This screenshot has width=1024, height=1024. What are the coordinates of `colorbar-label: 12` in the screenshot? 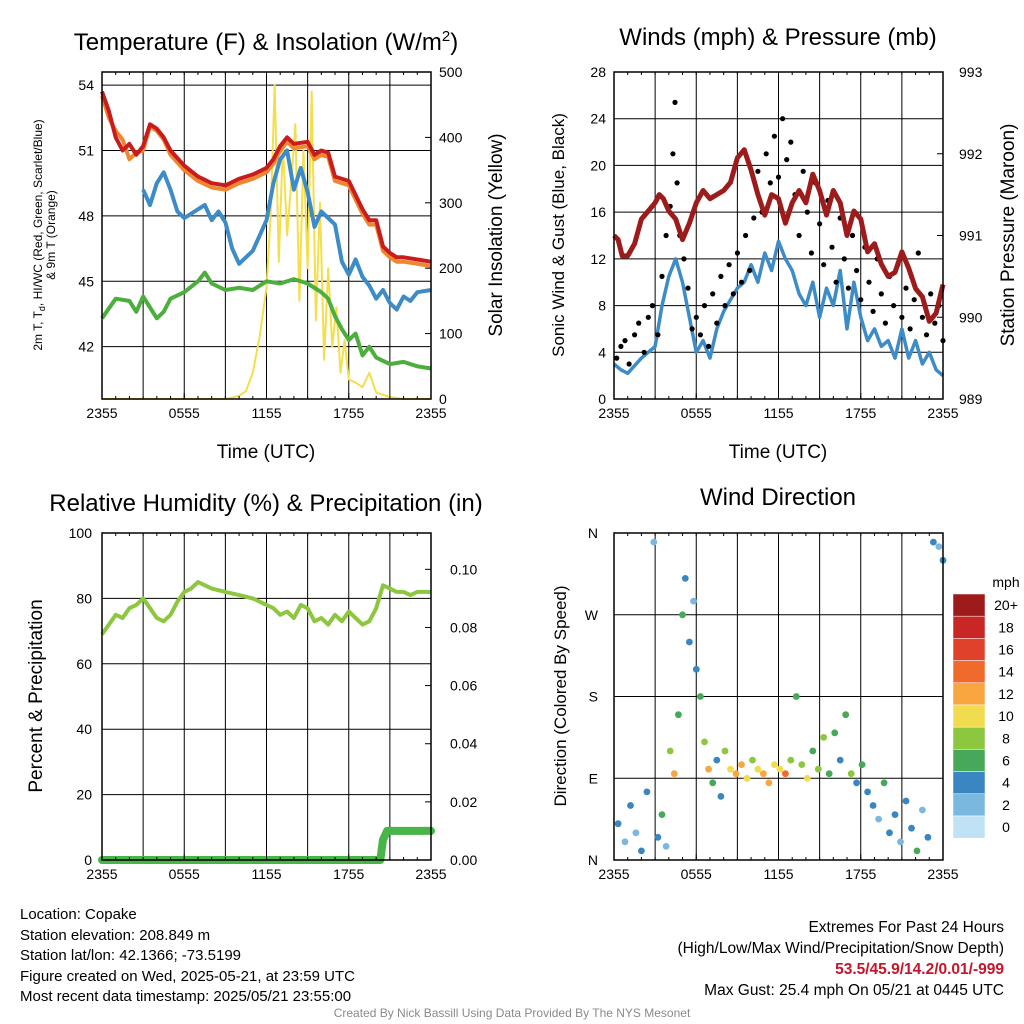 It's located at (1006, 694).